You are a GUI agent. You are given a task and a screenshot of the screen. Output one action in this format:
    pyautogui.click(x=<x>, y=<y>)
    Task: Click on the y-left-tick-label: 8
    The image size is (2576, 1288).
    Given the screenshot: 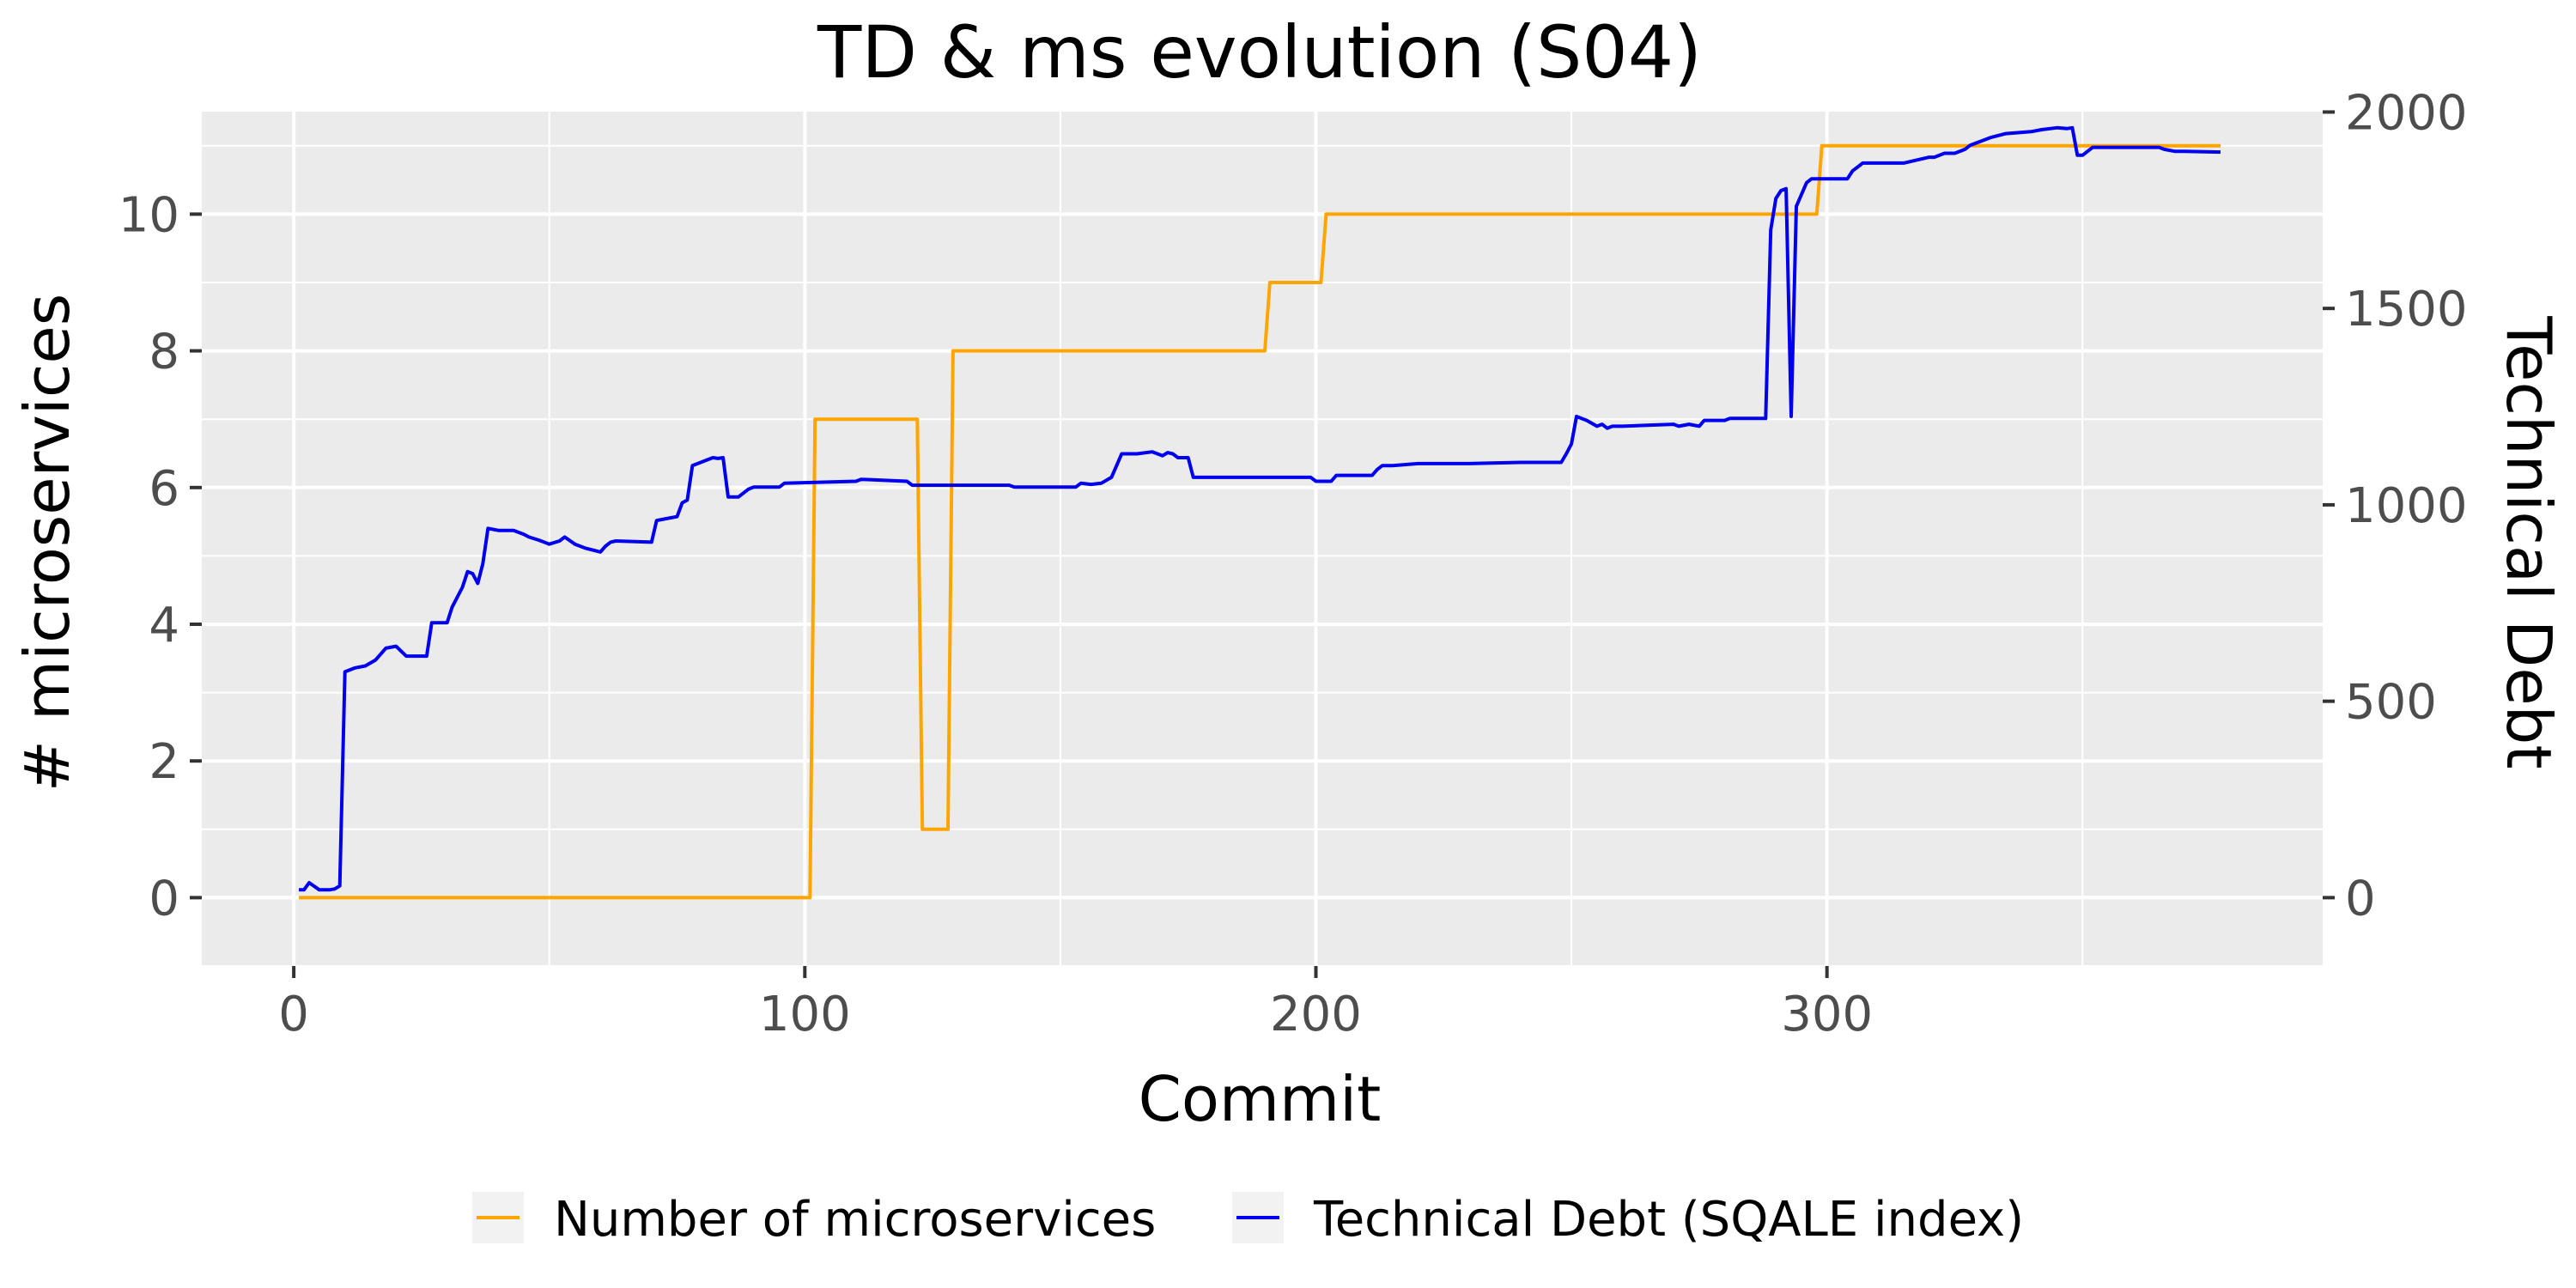 What is the action you would take?
    pyautogui.click(x=164, y=353)
    